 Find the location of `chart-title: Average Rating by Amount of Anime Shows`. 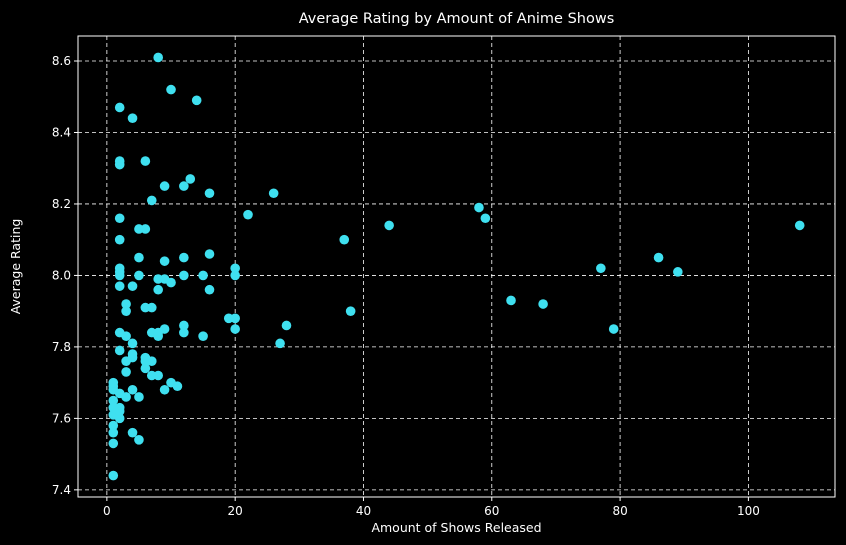

chart-title: Average Rating by Amount of Anime Shows is located at coordinates (457, 19).